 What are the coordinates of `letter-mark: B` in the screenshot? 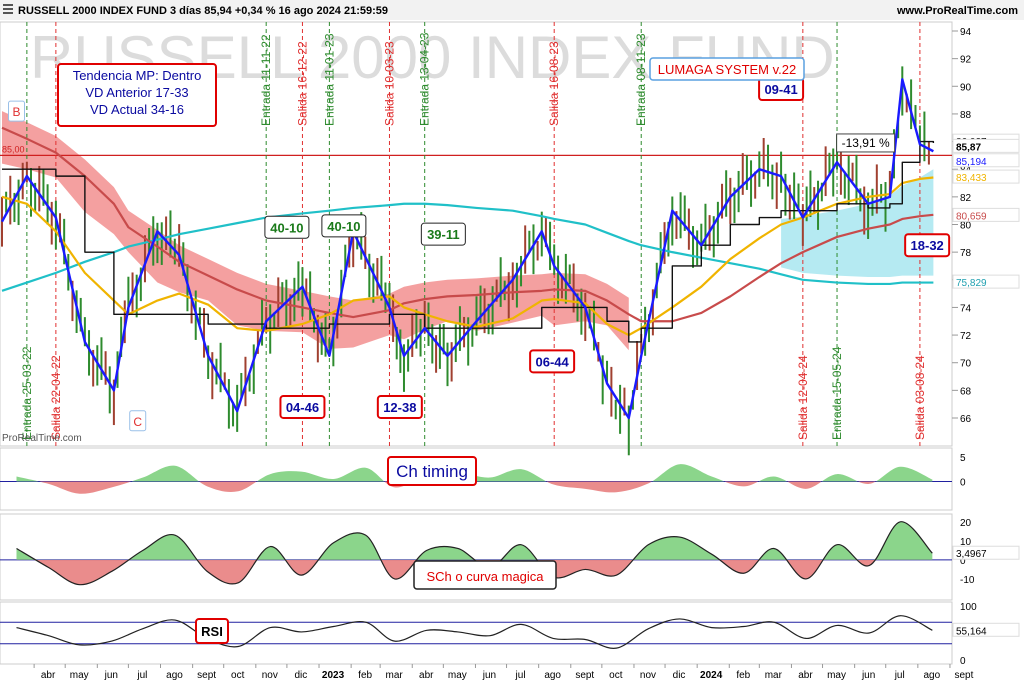 It's located at (16, 112).